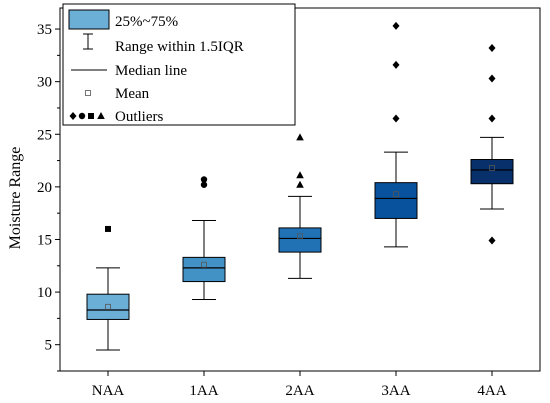 The image size is (550, 403). What do you see at coordinates (491, 391) in the screenshot?
I see `x-tick-label: 4AA` at bounding box center [491, 391].